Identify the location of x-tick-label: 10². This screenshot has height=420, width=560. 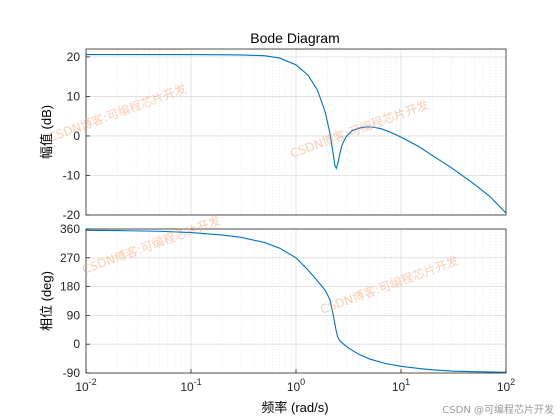
(506, 385).